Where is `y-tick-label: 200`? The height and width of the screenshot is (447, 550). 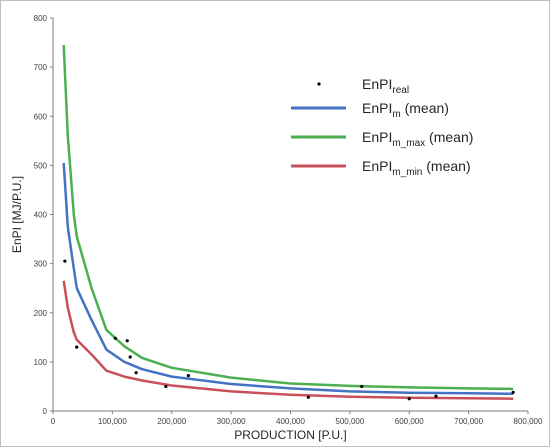 y-tick-label: 200 is located at coordinates (41, 313).